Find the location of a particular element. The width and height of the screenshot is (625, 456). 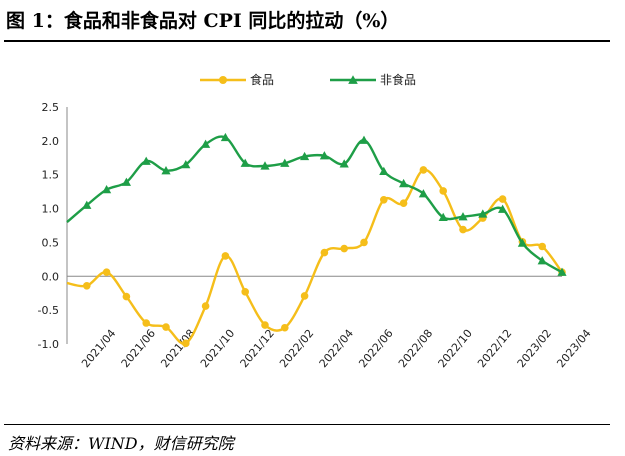

x-tick-label: 2023/02 is located at coordinates (534, 348).